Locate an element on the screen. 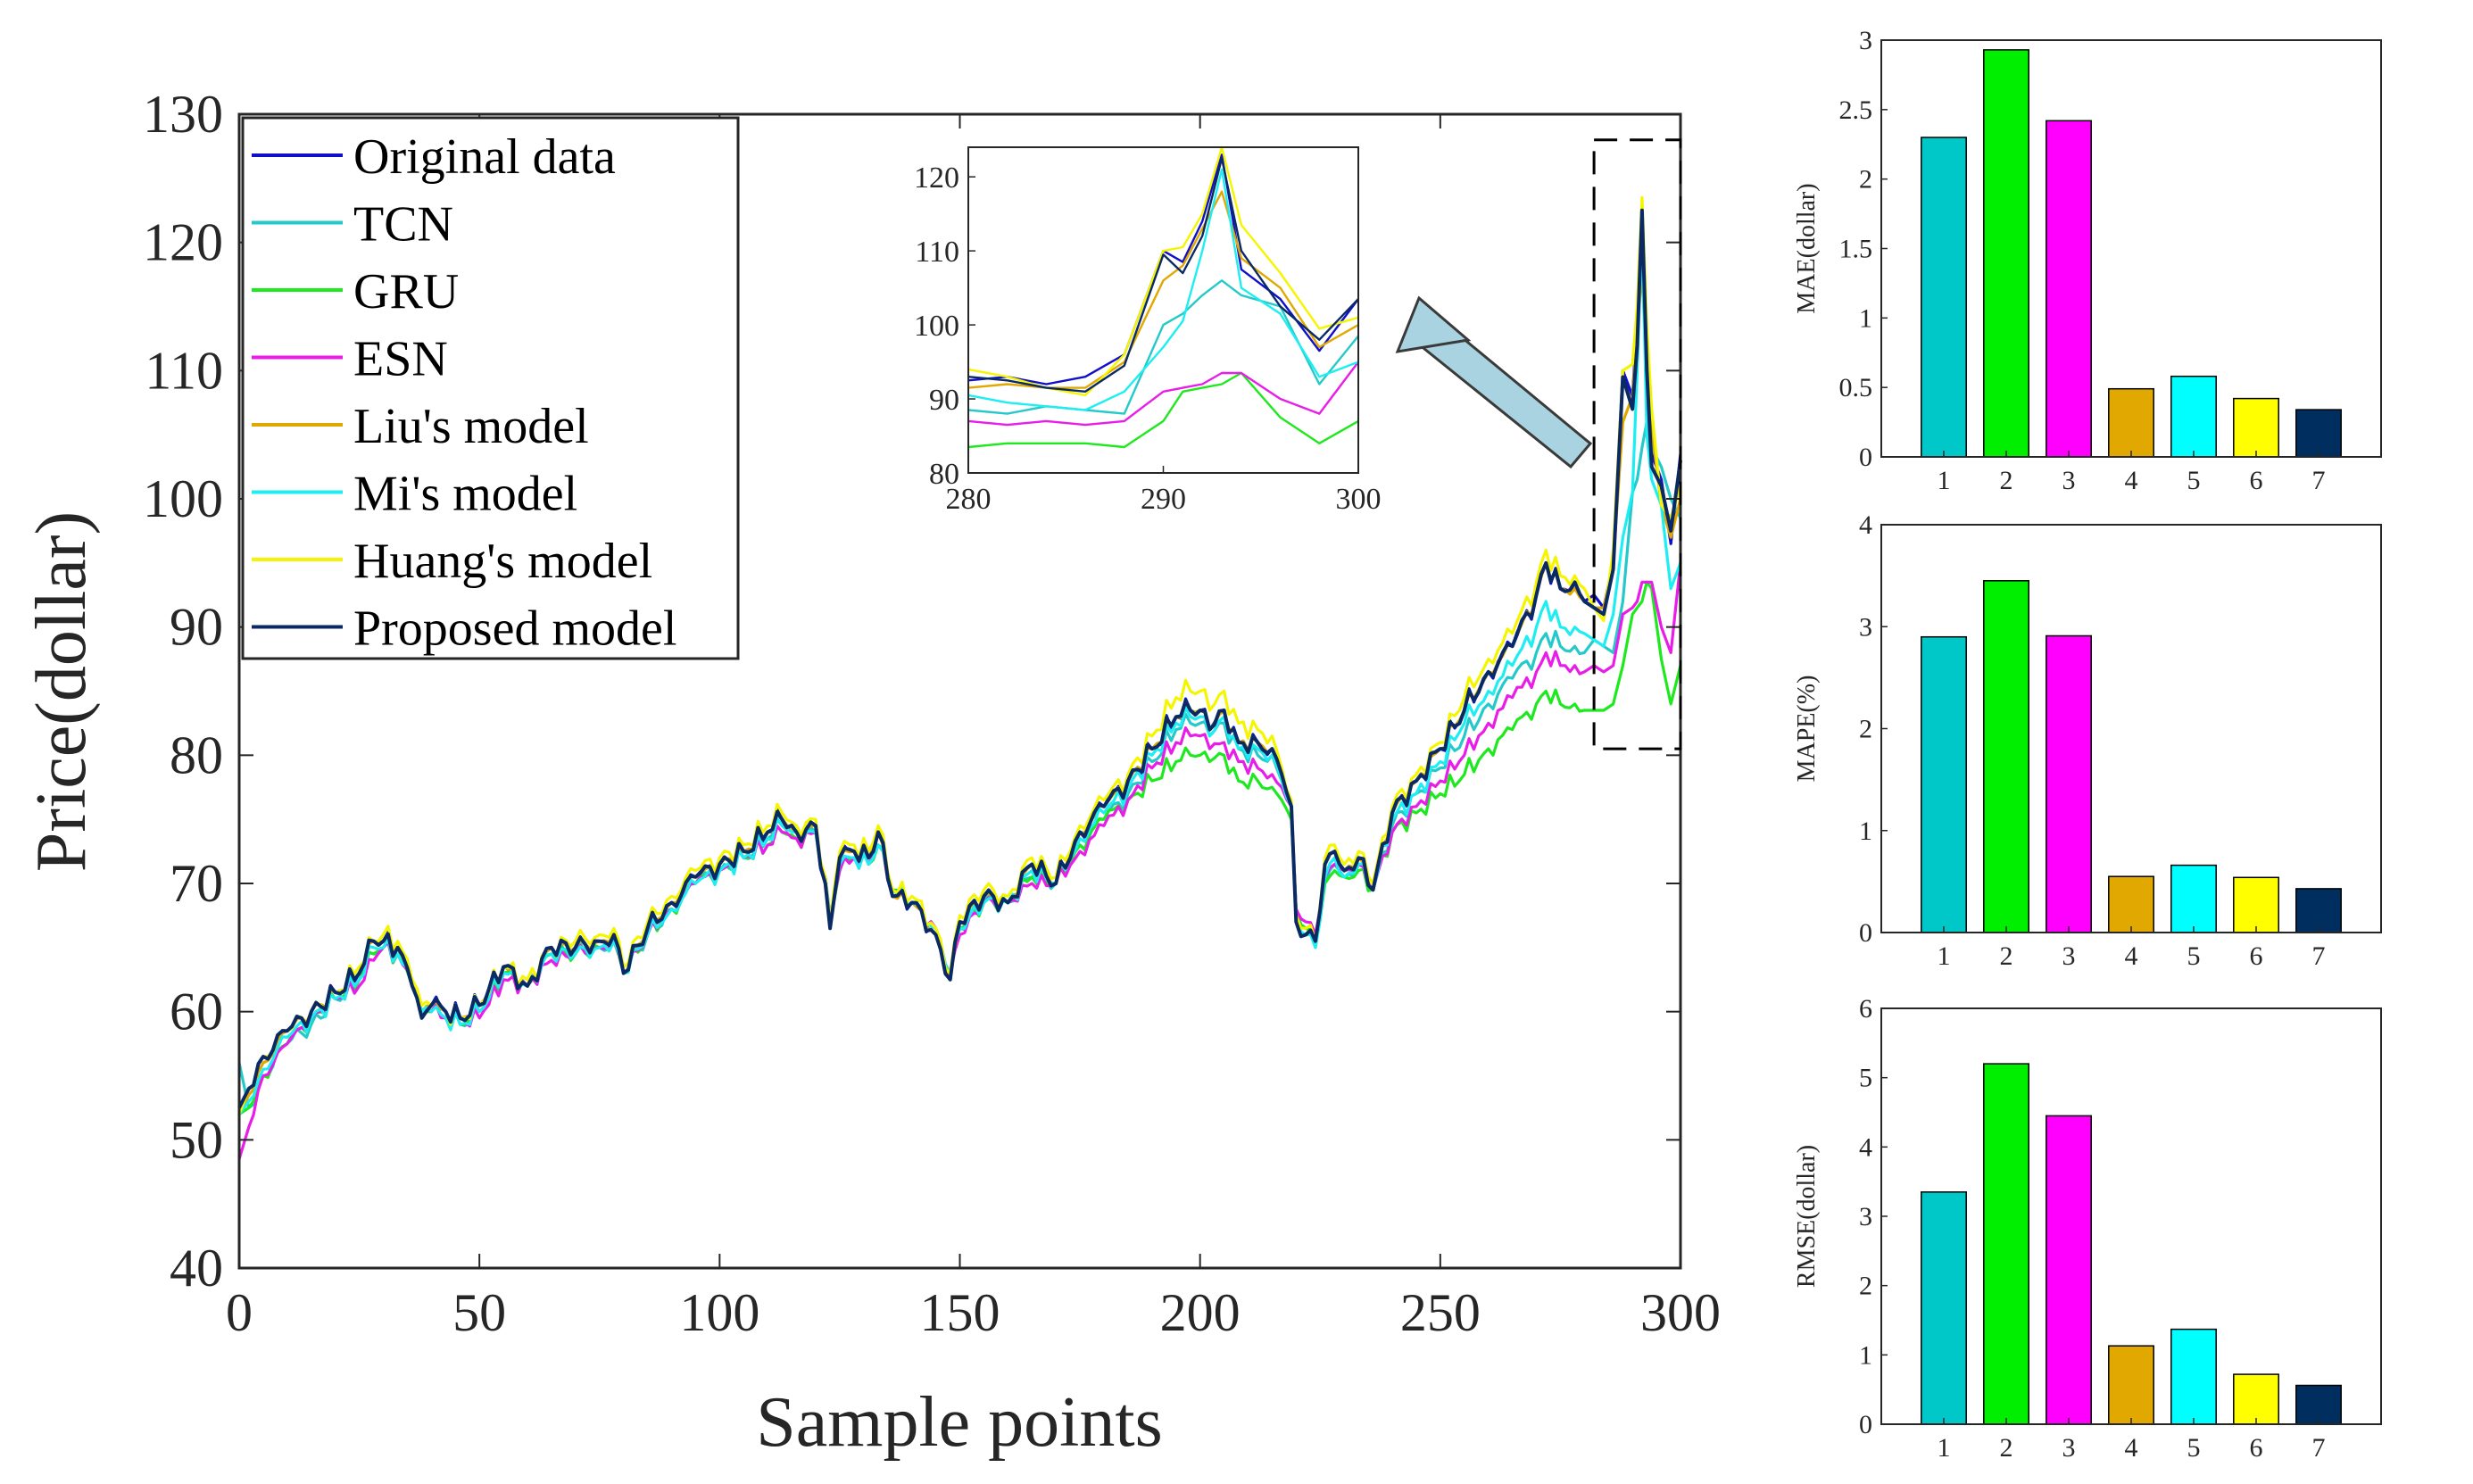 This screenshot has height=1484, width=2473. legend-label-original-data: Original data is located at coordinates (484, 157).